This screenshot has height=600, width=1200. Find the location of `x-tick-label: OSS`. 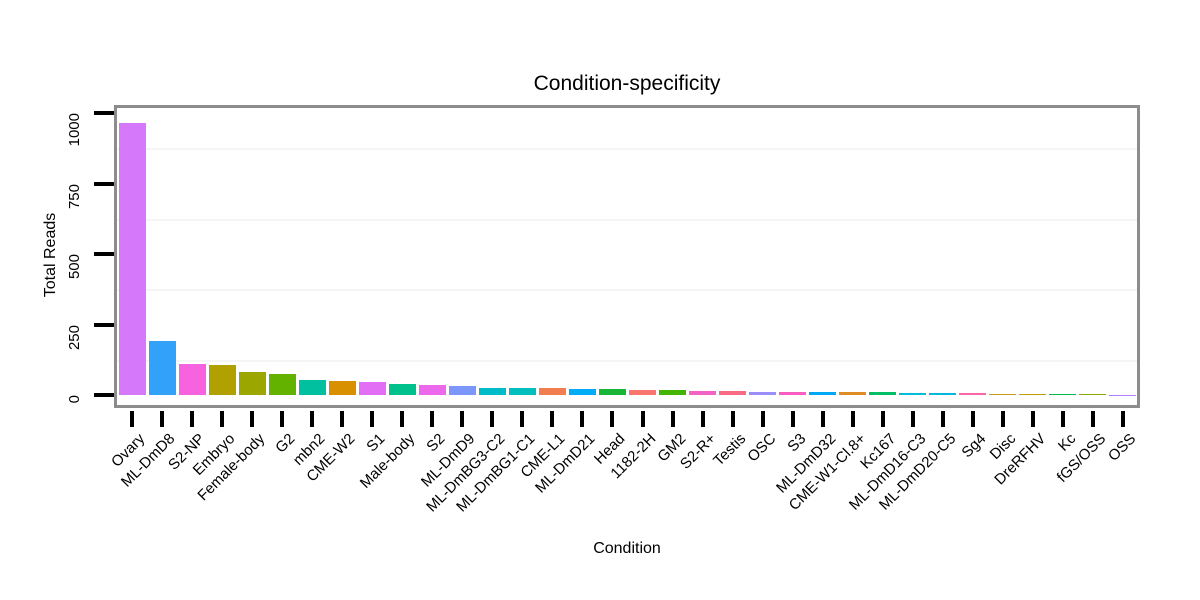

x-tick-label: OSS is located at coordinates (1122, 447).